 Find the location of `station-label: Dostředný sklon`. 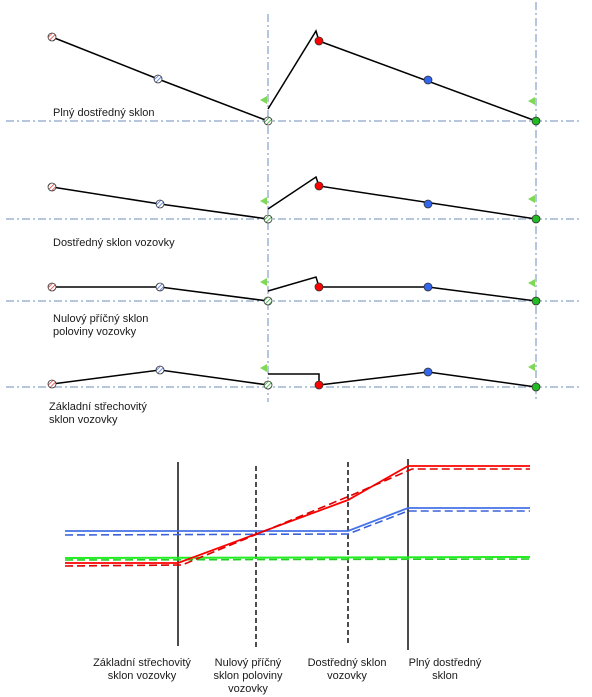

station-label: Dostředný sklon is located at coordinates (347, 663).